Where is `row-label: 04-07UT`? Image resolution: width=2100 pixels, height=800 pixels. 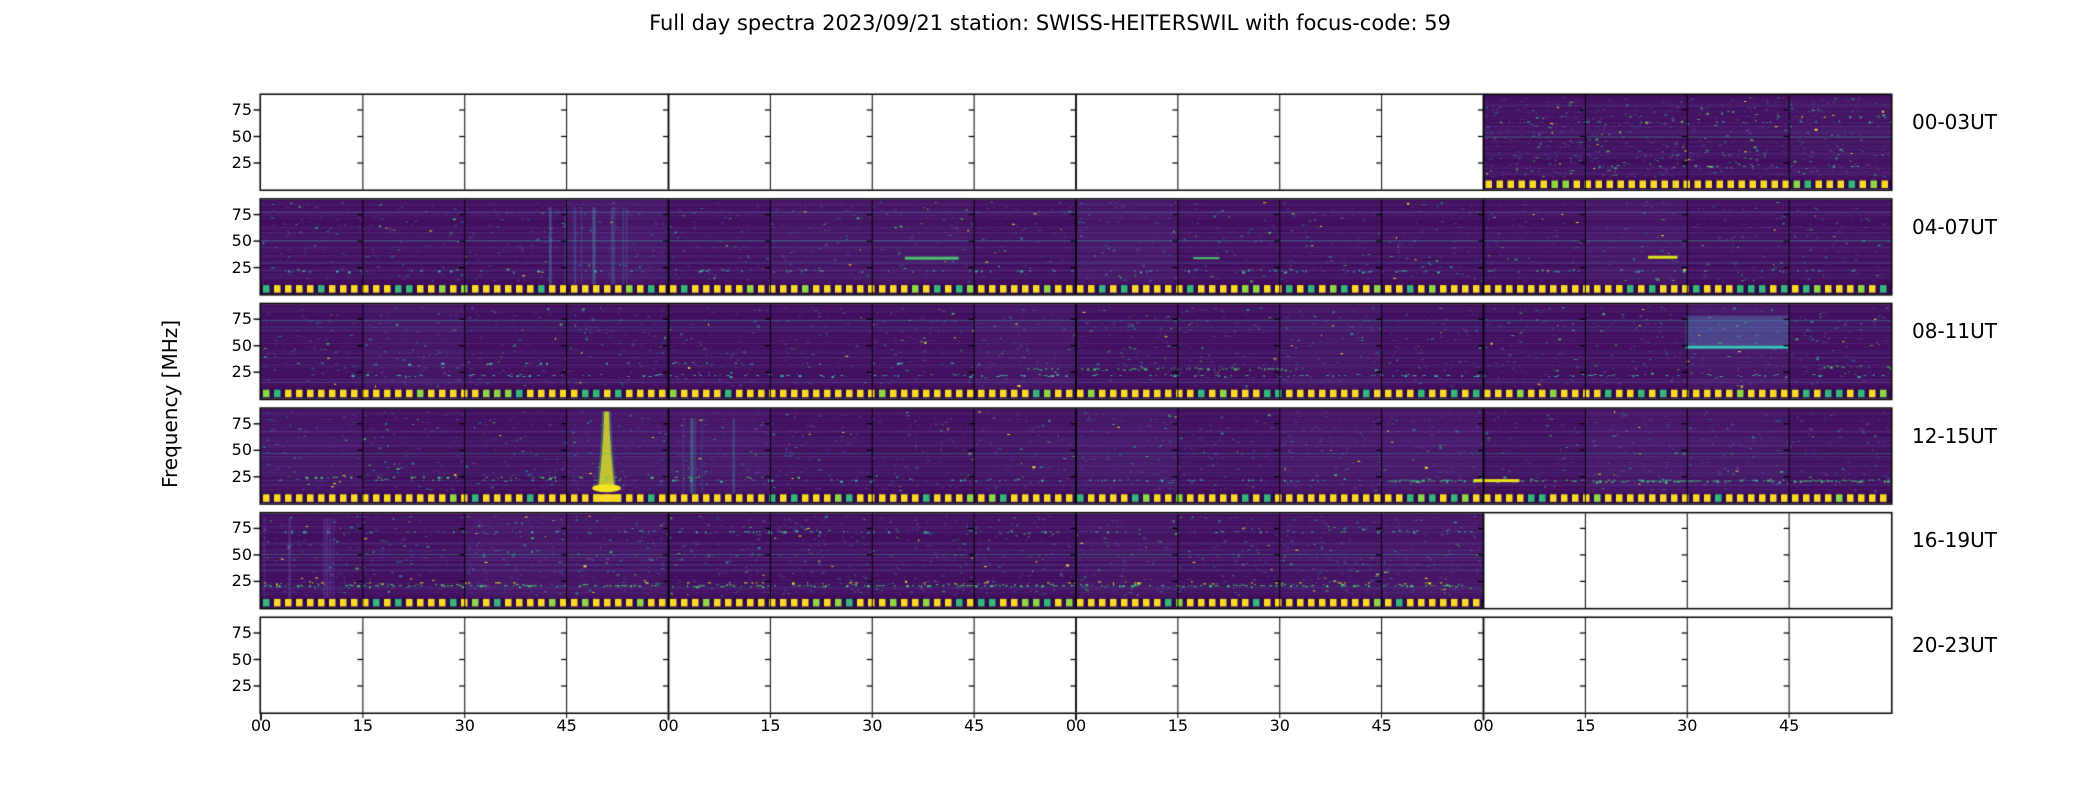 row-label: 04-07UT is located at coordinates (1954, 226).